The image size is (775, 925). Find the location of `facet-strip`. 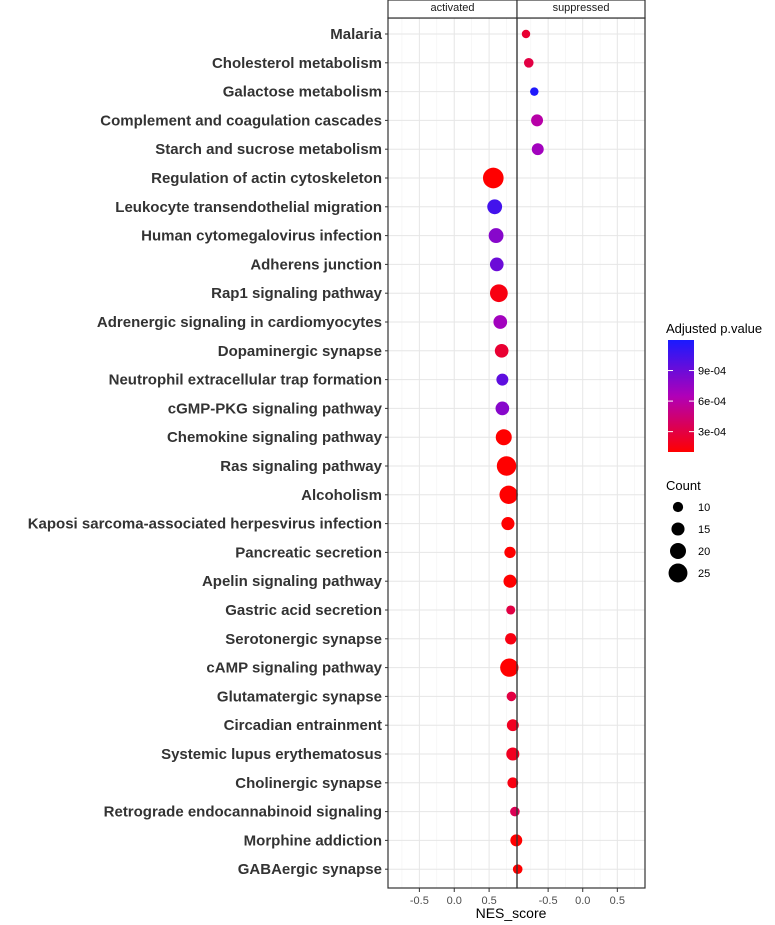

facet-strip is located at coordinates (581, 9).